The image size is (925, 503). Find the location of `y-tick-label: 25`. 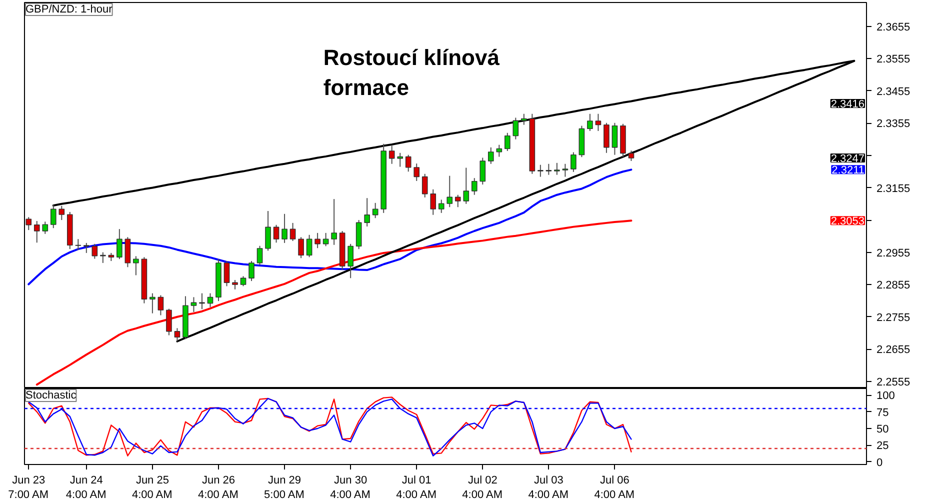

y-tick-label: 25 is located at coordinates (882, 446).